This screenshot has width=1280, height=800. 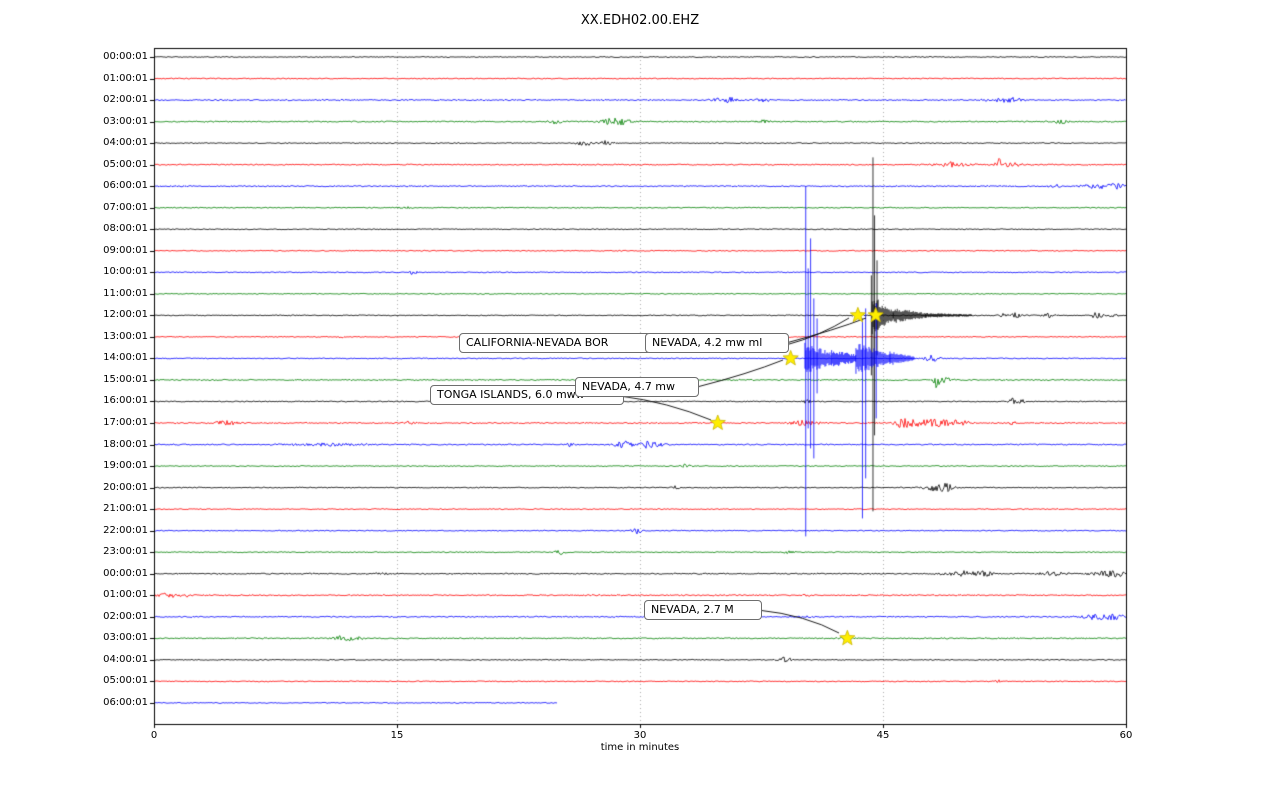 I want to click on row-time-label: 10:00:01, so click(x=125, y=272).